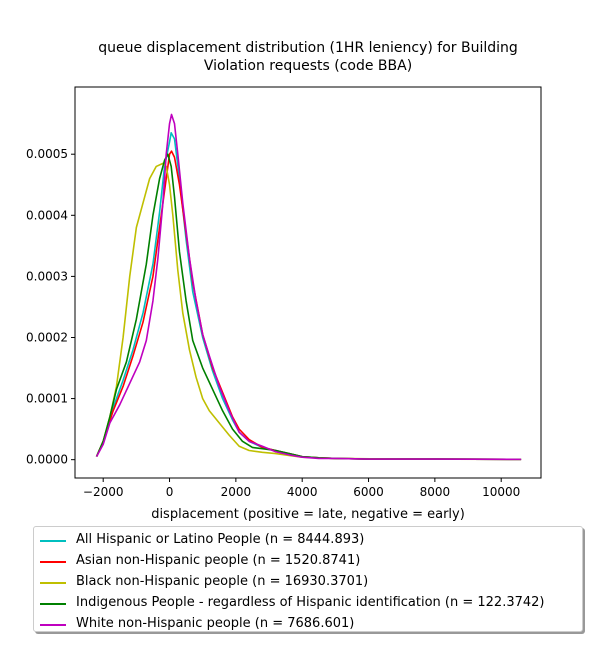  I want to click on x-tick-label-4: 6000, so click(368, 492).